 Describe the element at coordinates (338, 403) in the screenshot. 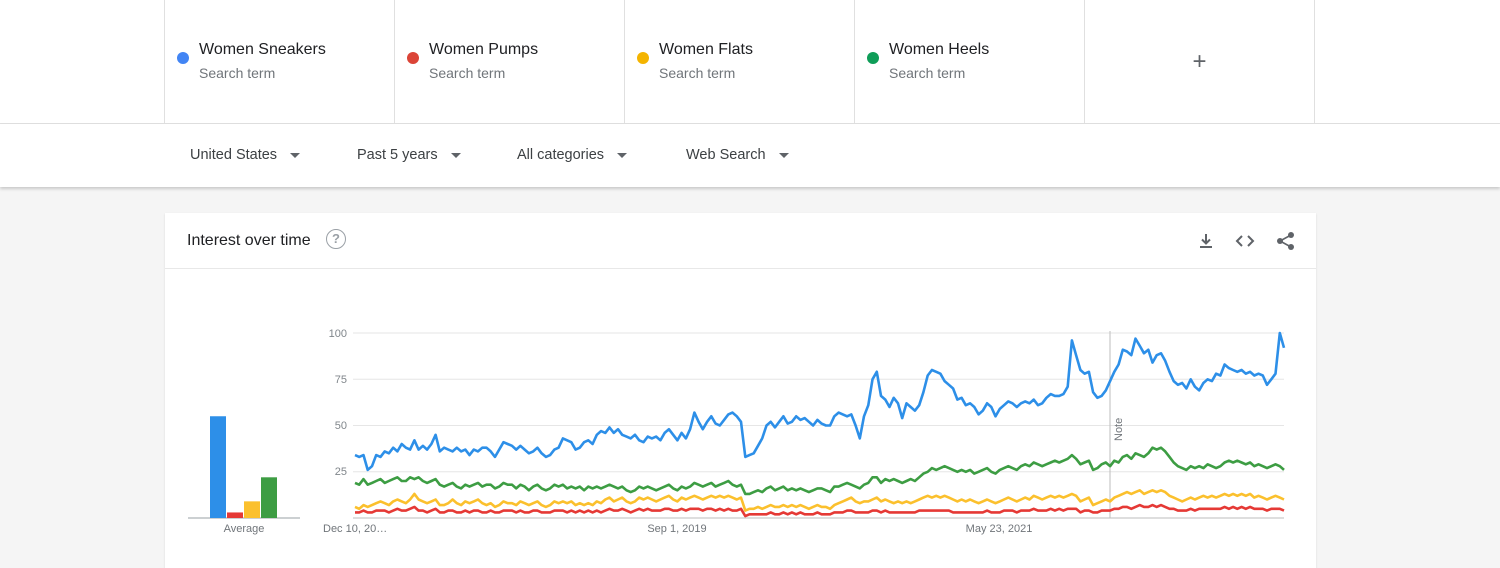

I see `y-tick-labels: 25 50 75 100` at that location.